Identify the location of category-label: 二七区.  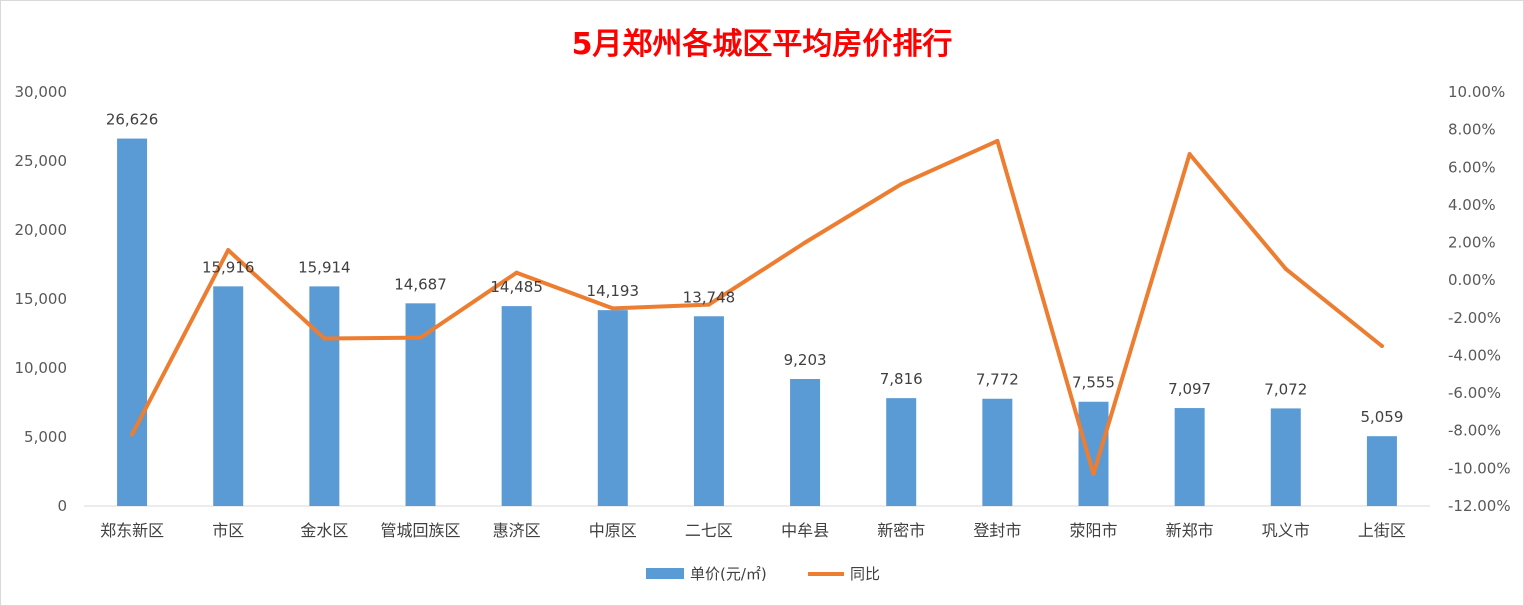
(709, 530).